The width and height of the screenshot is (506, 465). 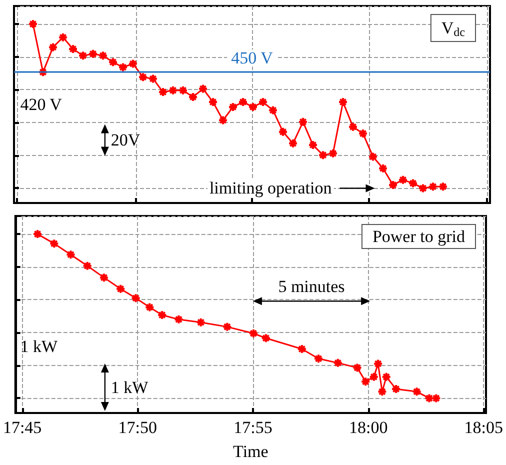 I want to click on annotation: Power to grid, so click(x=419, y=236).